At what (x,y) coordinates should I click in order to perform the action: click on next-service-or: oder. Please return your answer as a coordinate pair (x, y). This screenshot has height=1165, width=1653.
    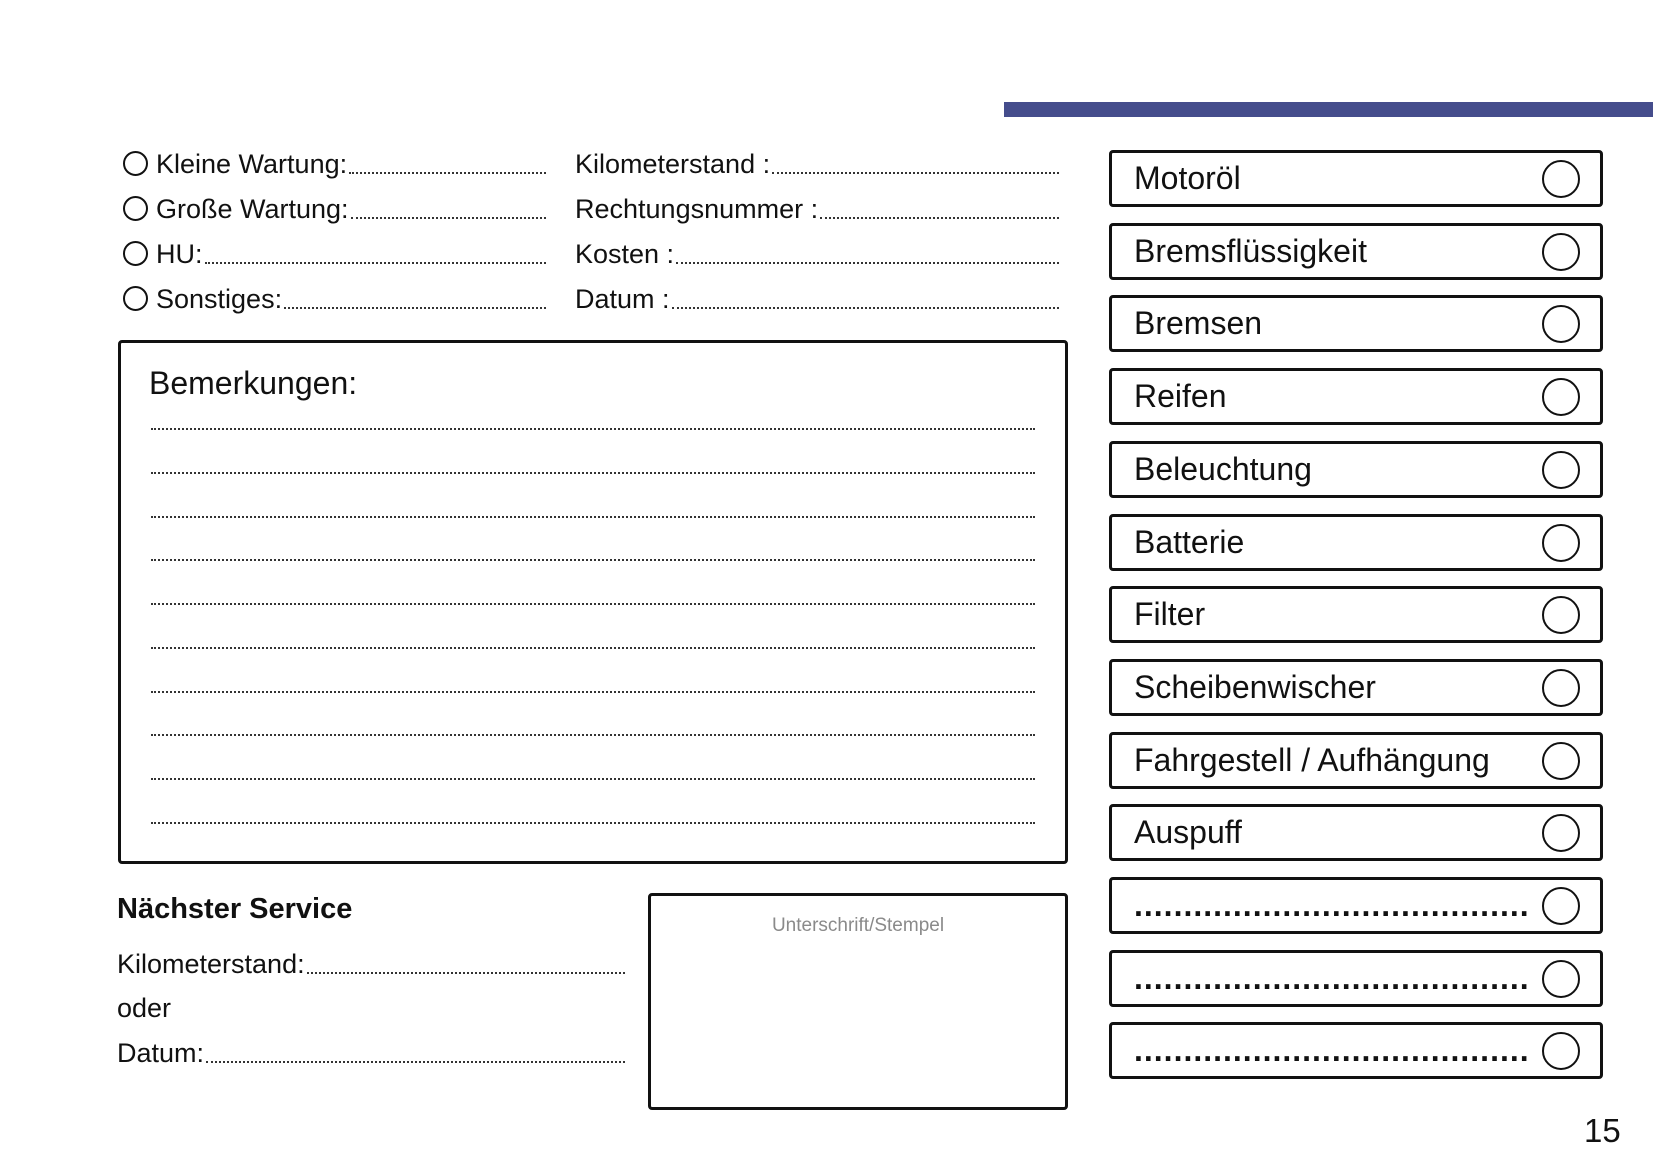
    Looking at the image, I should click on (371, 1007).